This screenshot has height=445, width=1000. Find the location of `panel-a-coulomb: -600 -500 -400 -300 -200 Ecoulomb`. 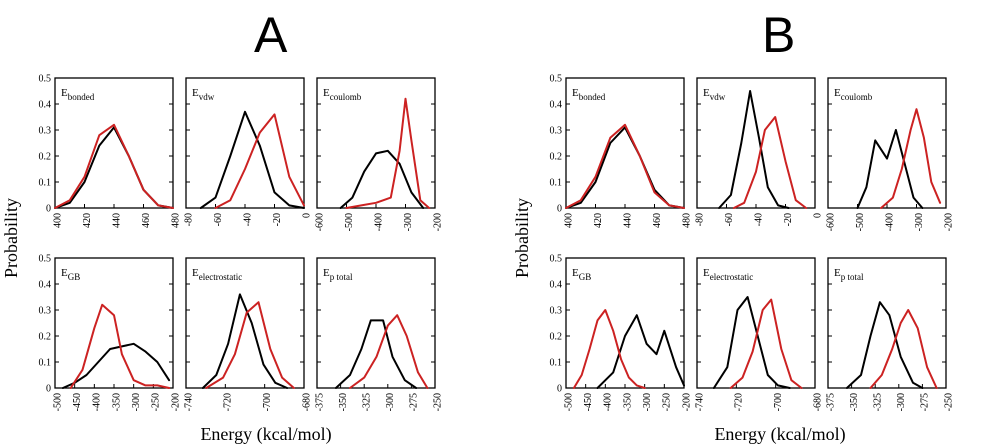

panel-a-coulomb: -600 -500 -400 -300 -200 Ecoulomb is located at coordinates (378, 154).